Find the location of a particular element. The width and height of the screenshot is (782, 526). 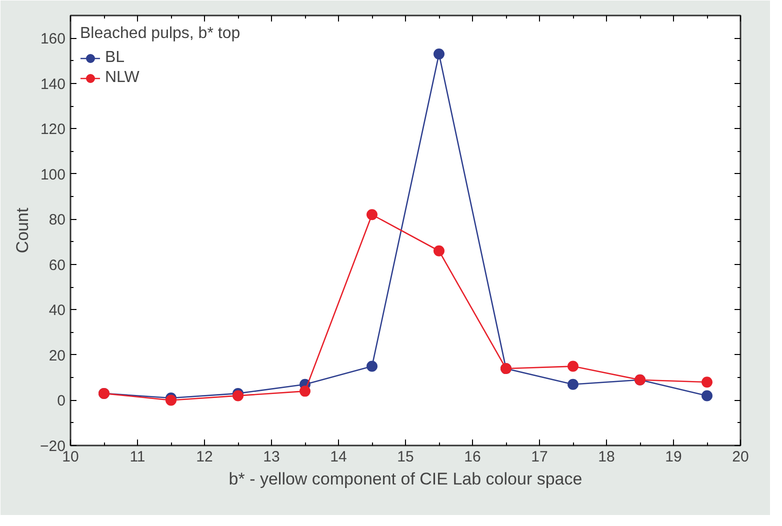

y-tick-label: 60 is located at coordinates (57, 265).